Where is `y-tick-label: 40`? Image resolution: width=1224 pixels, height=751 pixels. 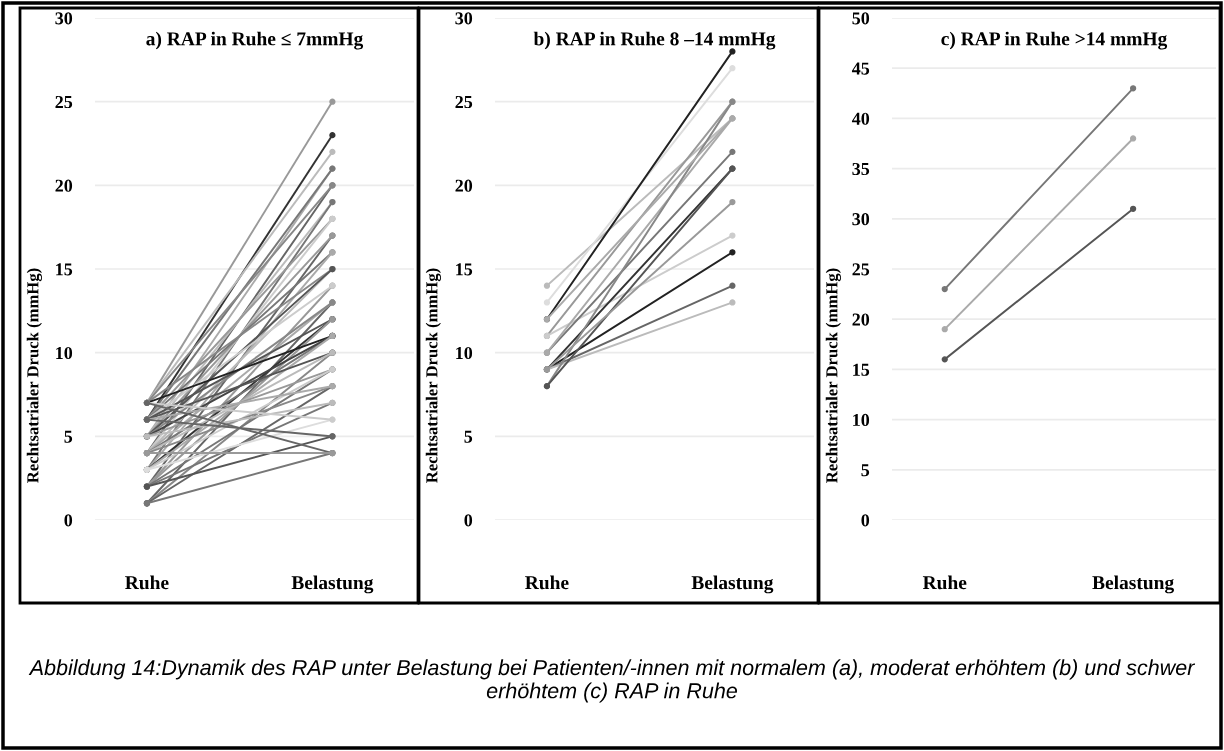 y-tick-label: 40 is located at coordinates (860, 118).